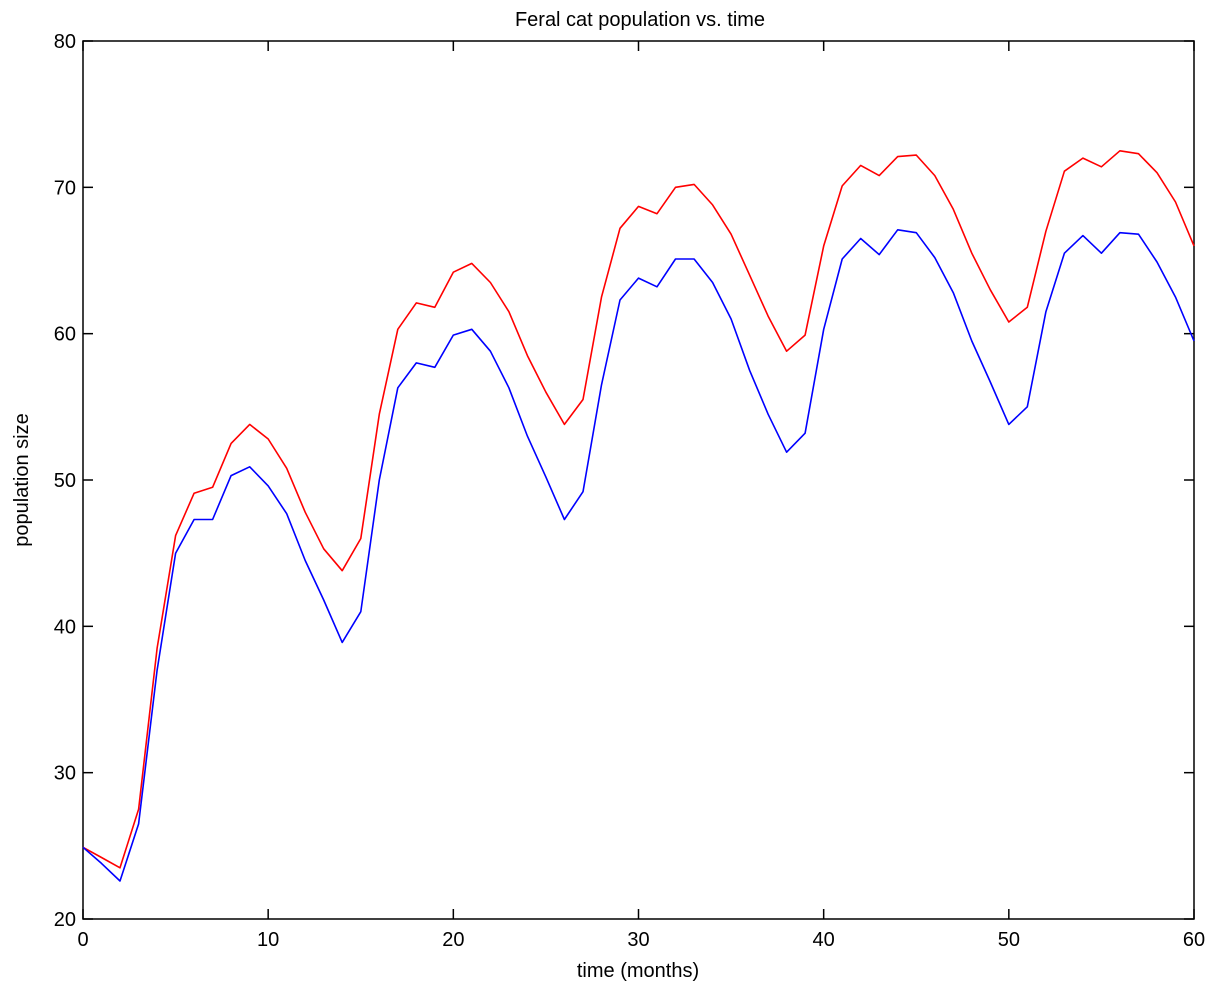  I want to click on x-tick-label: 10, so click(268, 940).